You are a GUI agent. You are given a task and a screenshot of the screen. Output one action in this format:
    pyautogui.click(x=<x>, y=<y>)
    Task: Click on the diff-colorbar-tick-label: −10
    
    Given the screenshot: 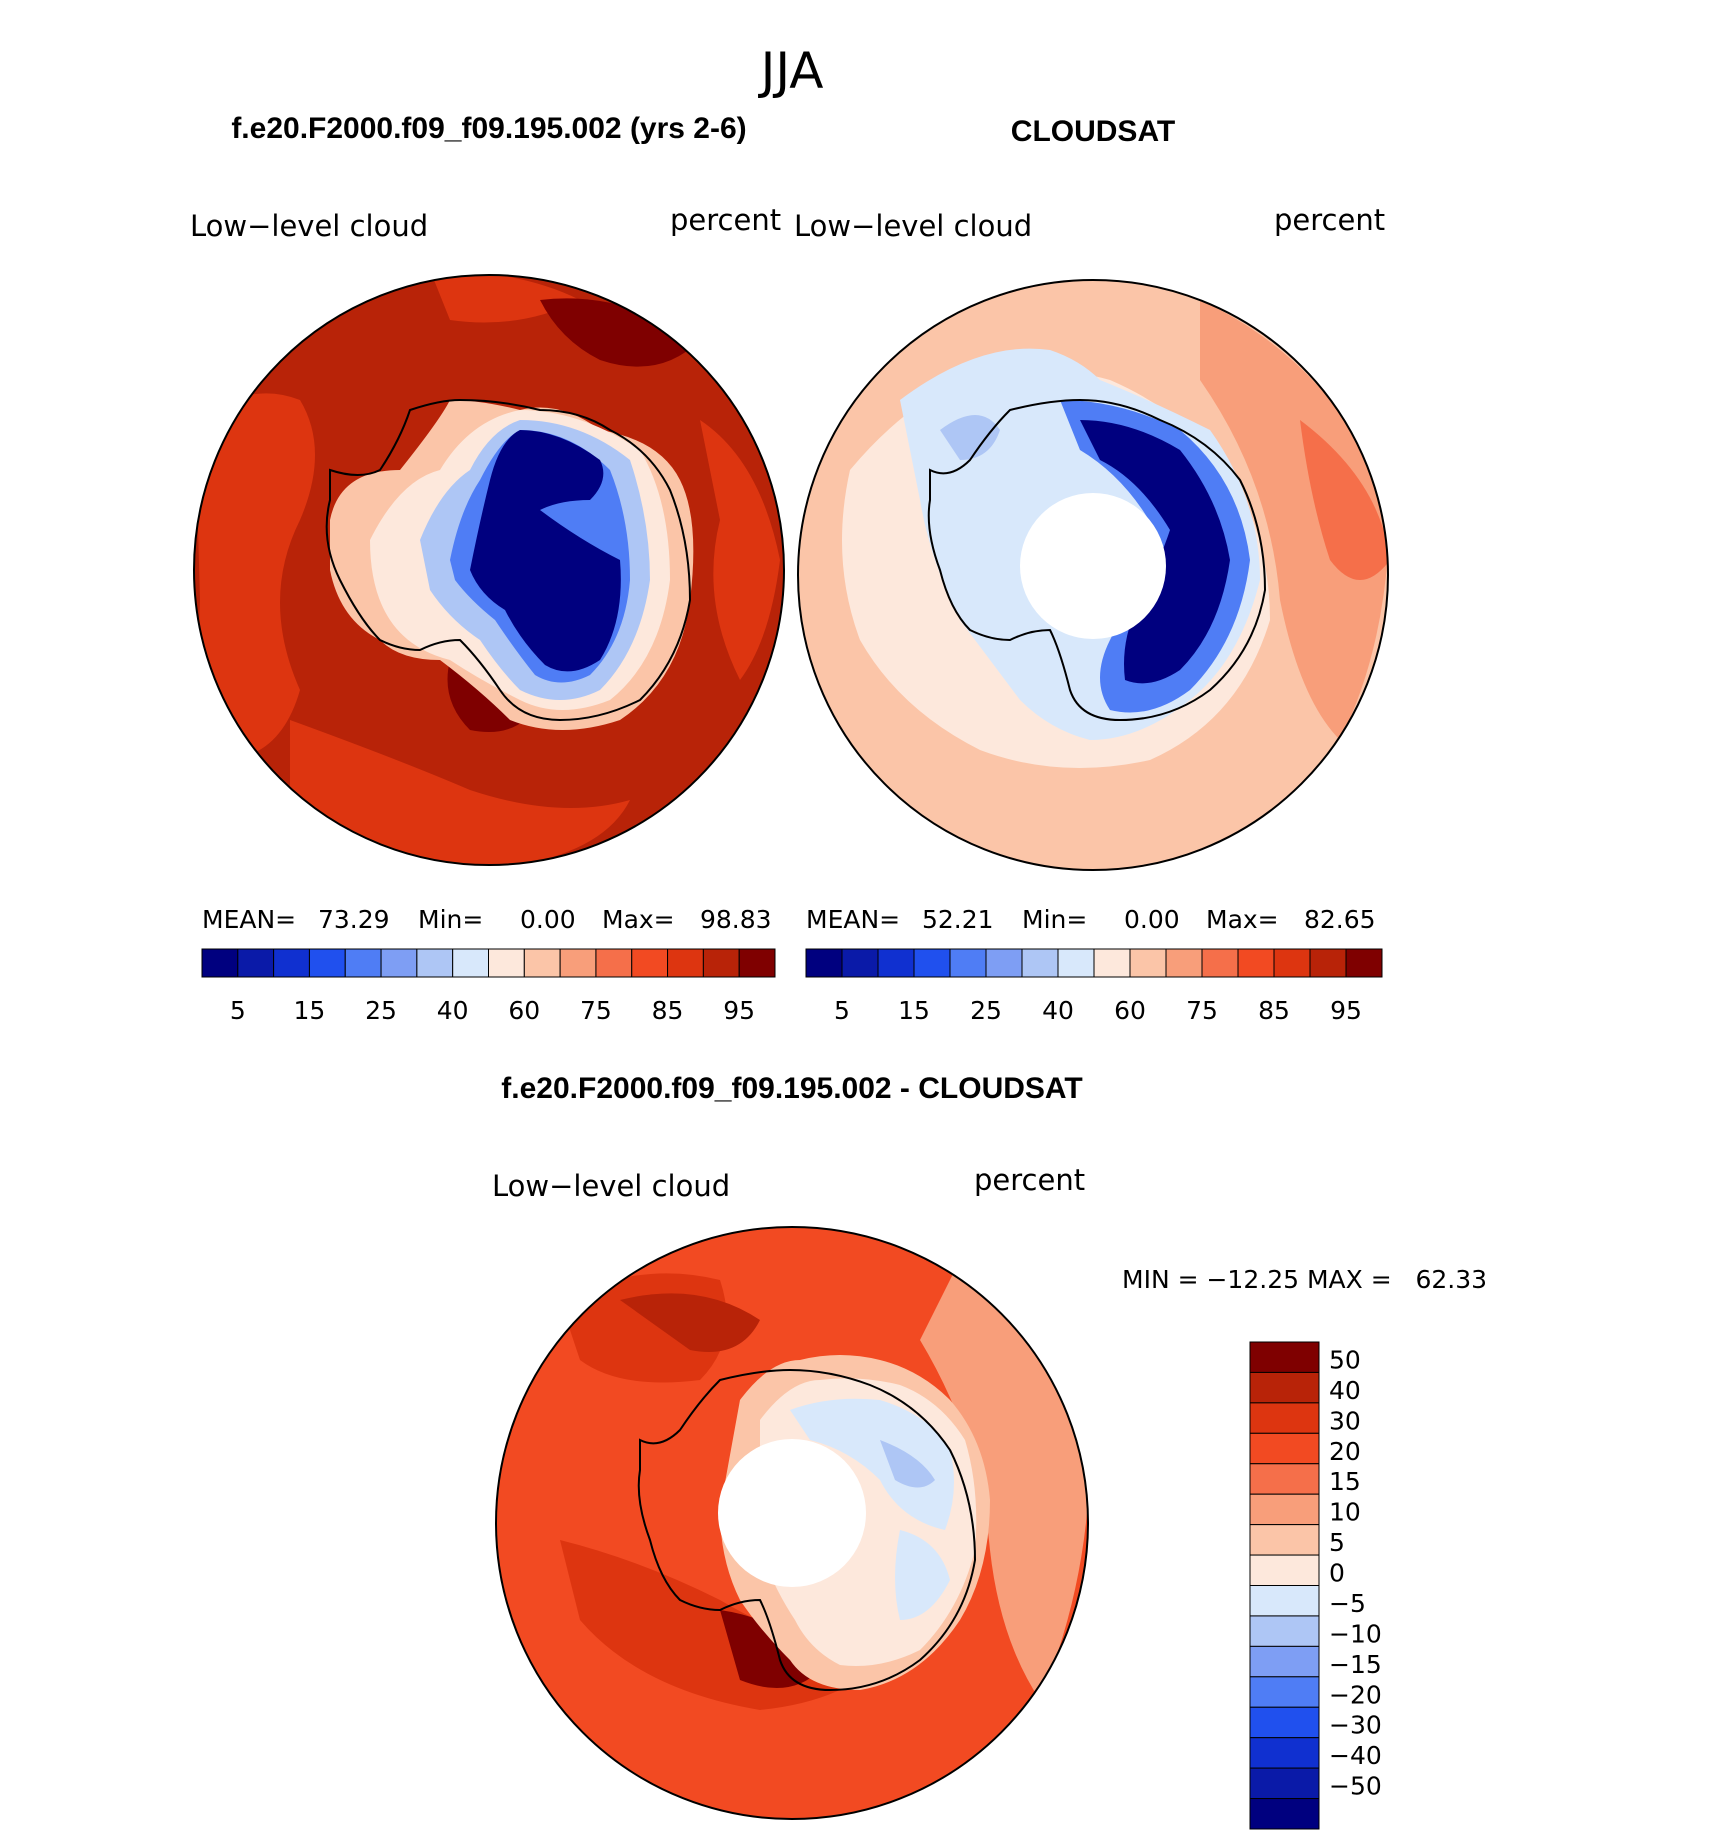 What is the action you would take?
    pyautogui.click(x=1355, y=1633)
    